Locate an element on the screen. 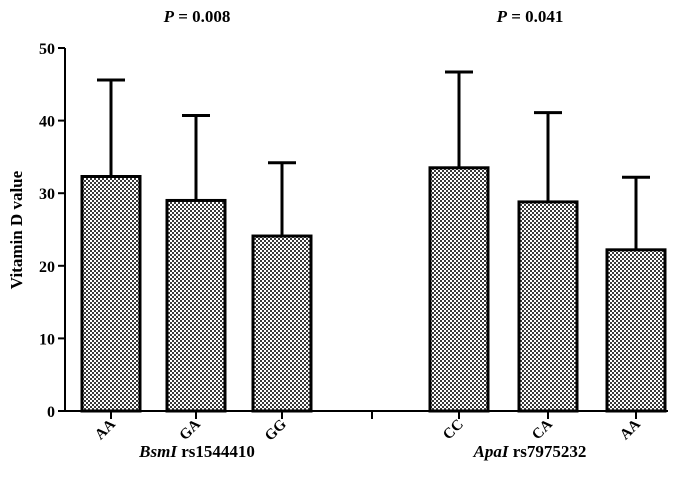 This screenshot has width=685, height=498. y-tick-label: 10 is located at coordinates (47, 339).